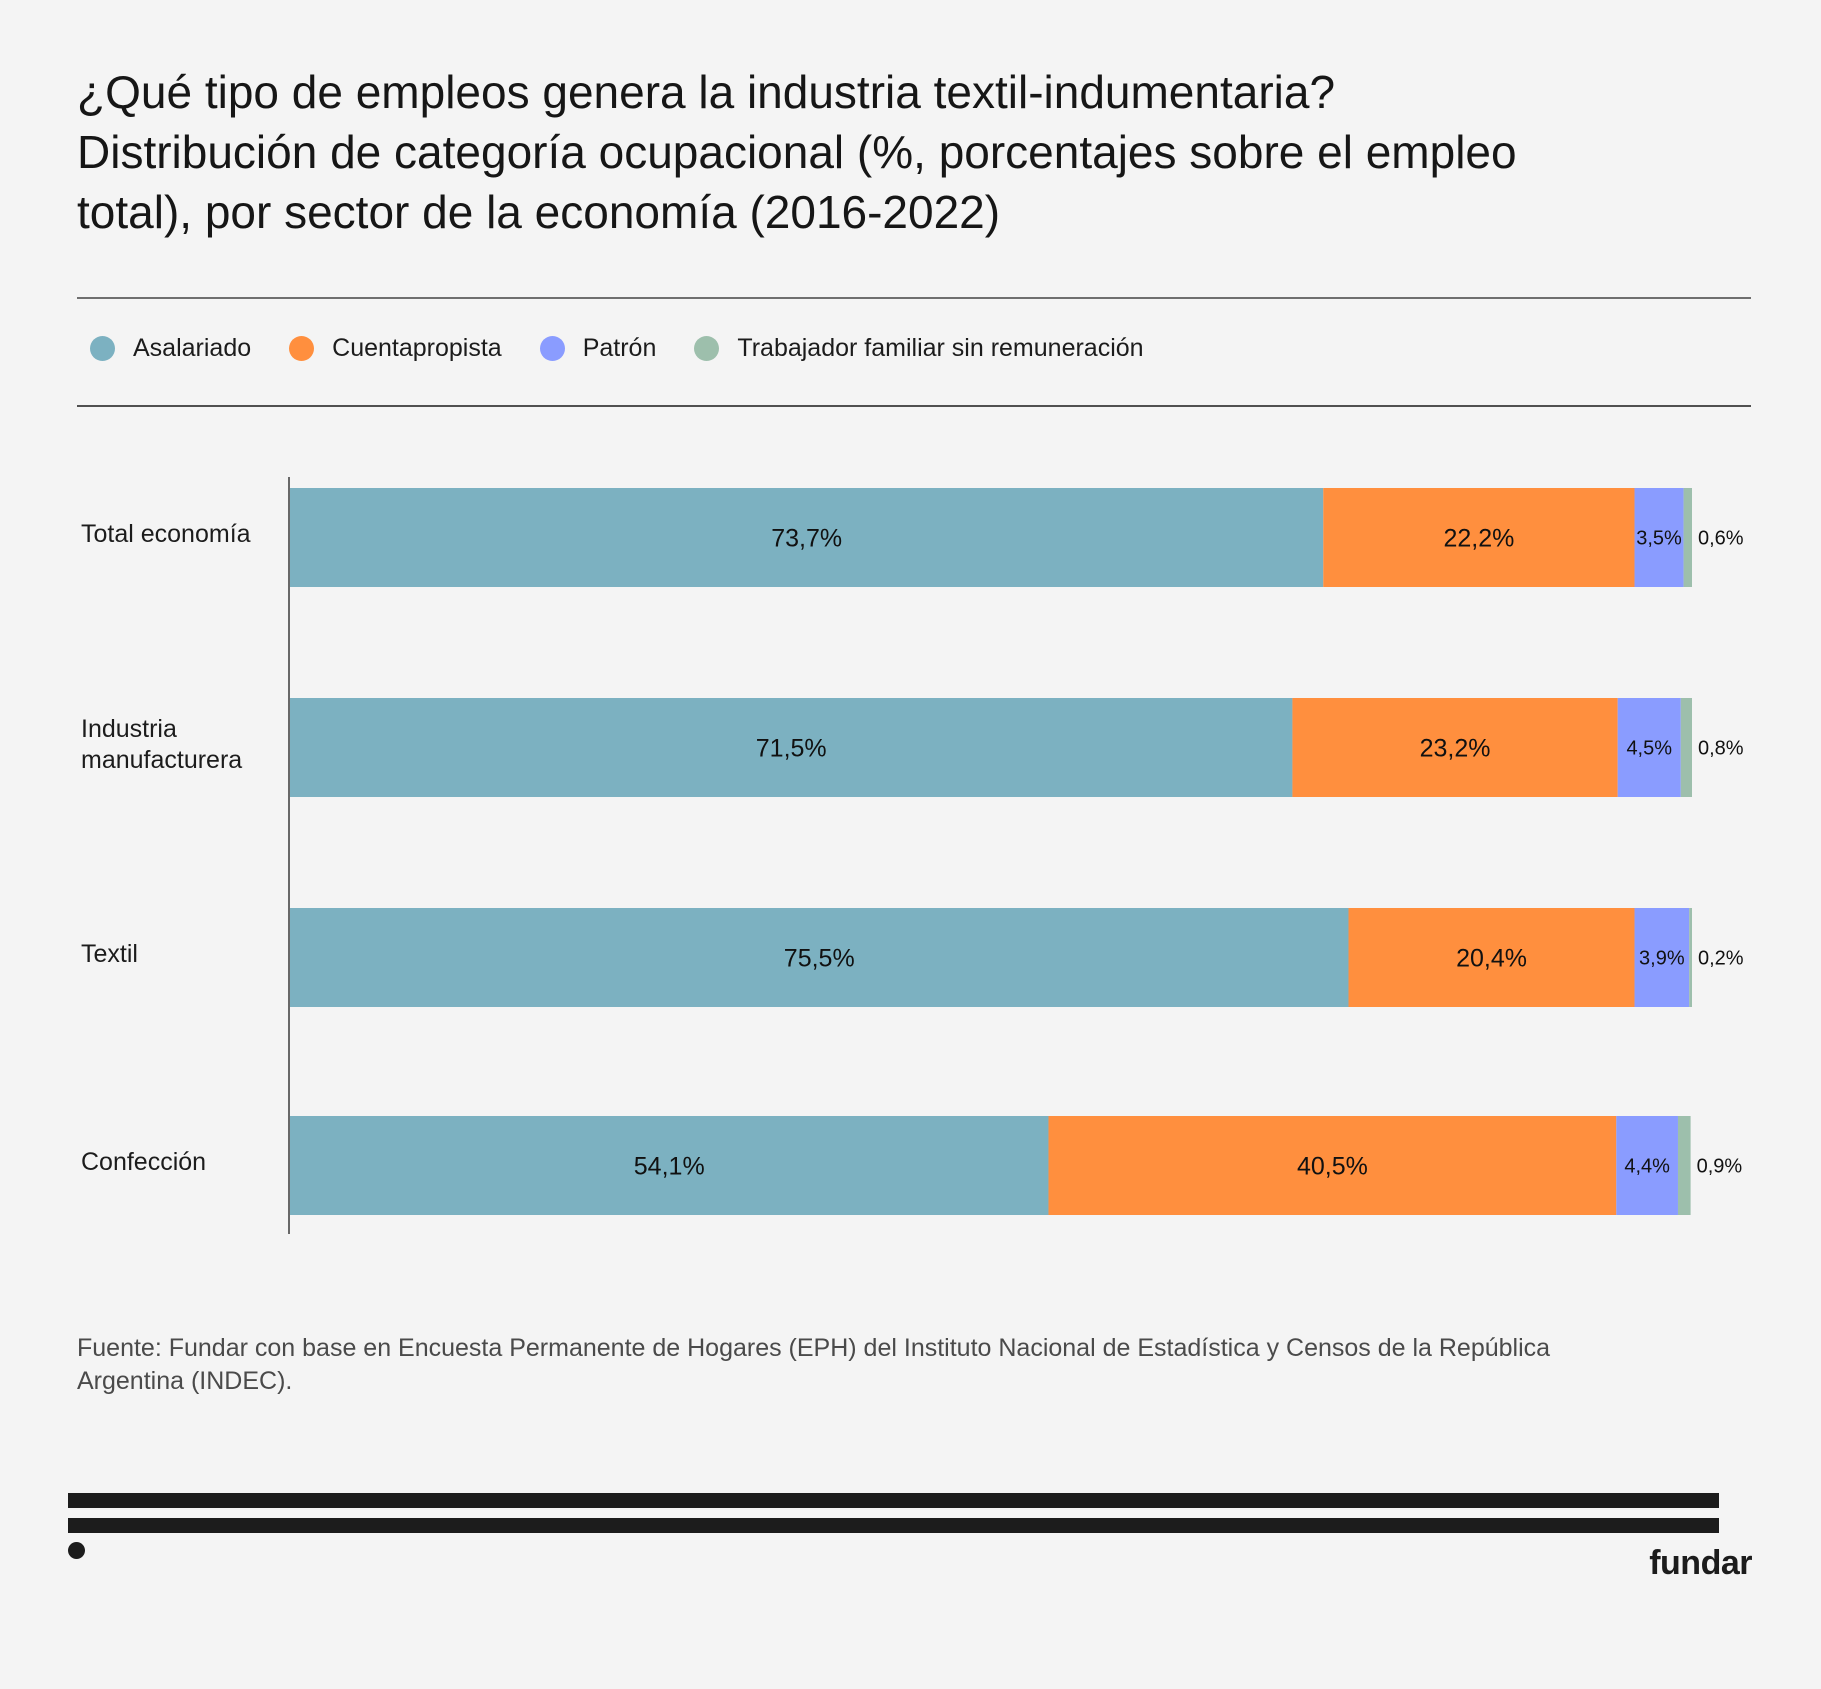 The width and height of the screenshot is (1821, 1689). I want to click on category-label: Confección, so click(181, 1162).